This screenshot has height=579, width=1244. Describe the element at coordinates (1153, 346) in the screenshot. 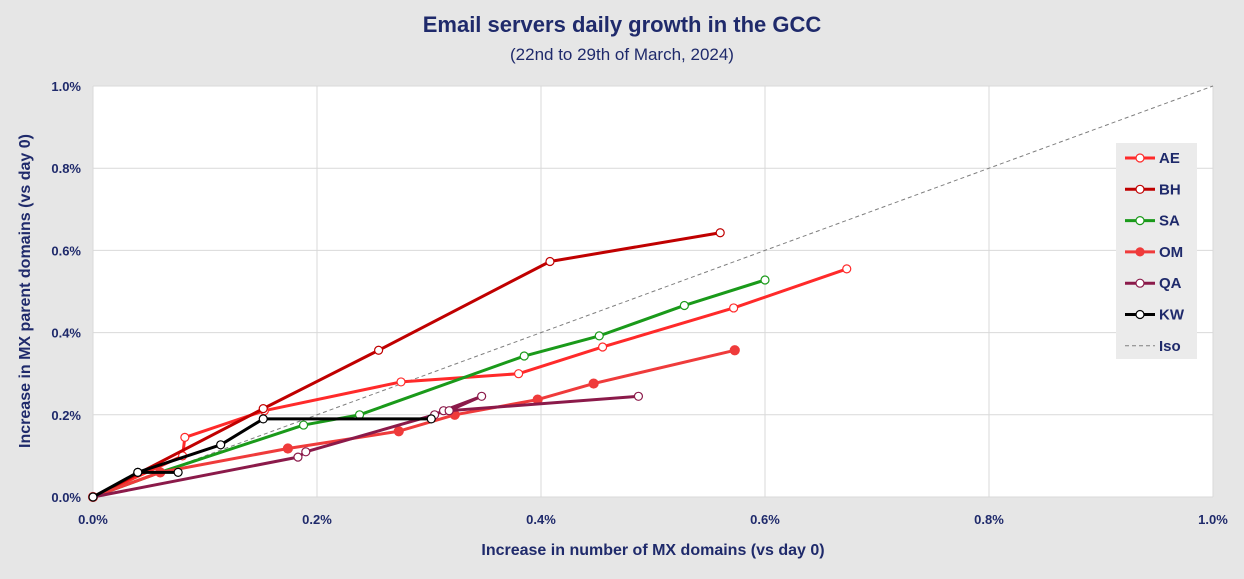

I see `legend-item-iso: Iso` at that location.